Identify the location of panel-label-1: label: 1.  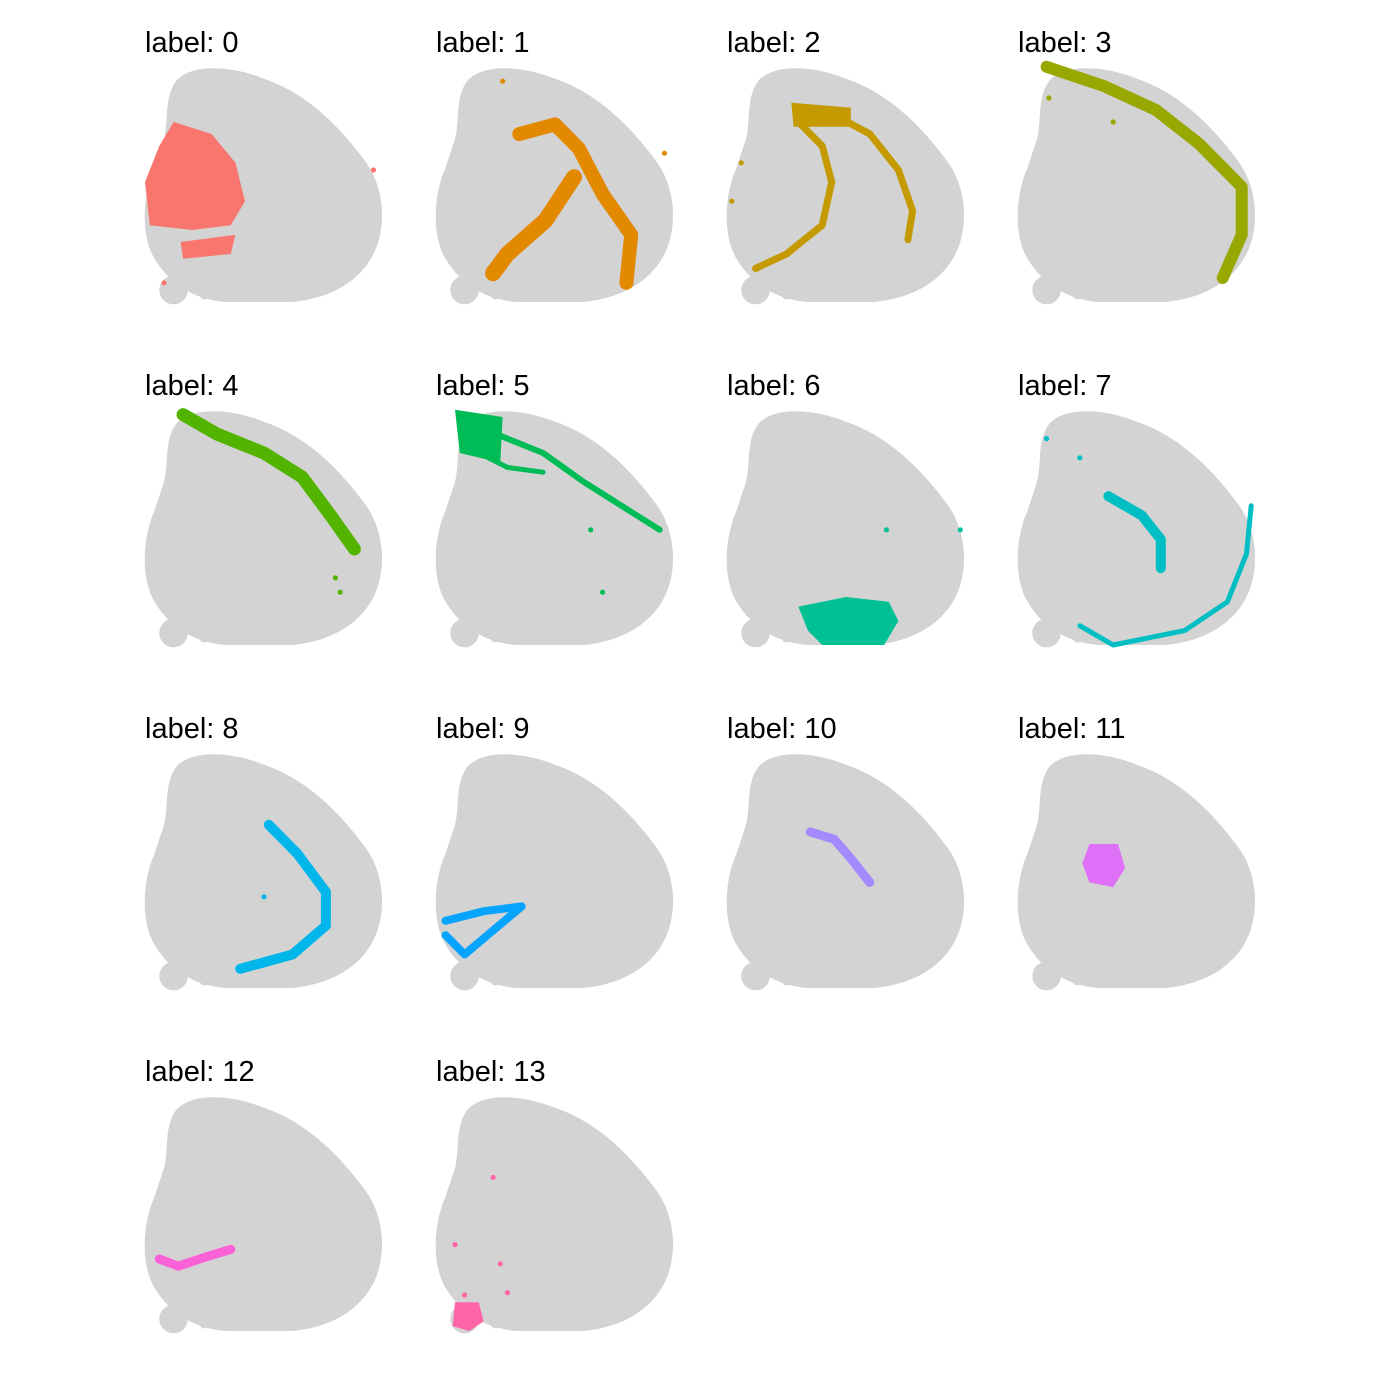
(554, 166).